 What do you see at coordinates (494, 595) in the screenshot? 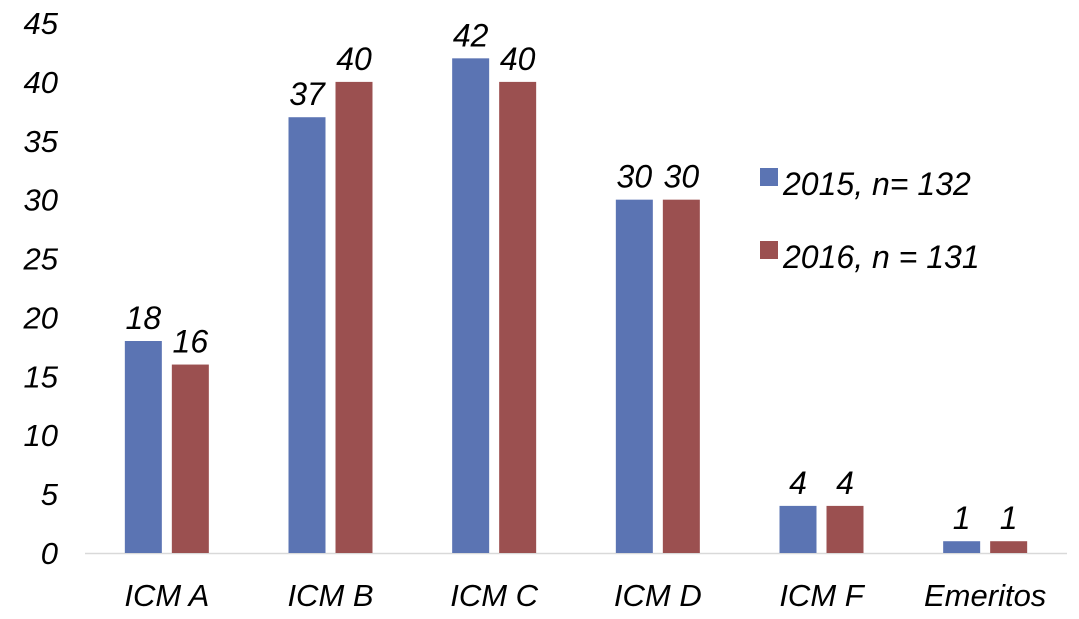
I see `x-category-label: ICM C` at bounding box center [494, 595].